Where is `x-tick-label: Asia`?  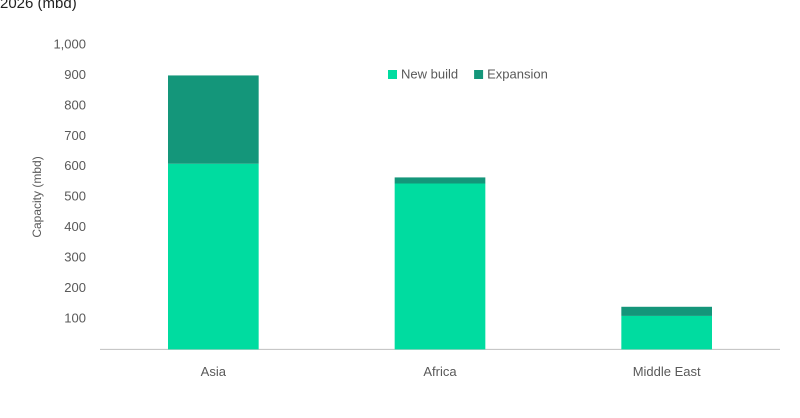
x-tick-label: Asia is located at coordinates (214, 371).